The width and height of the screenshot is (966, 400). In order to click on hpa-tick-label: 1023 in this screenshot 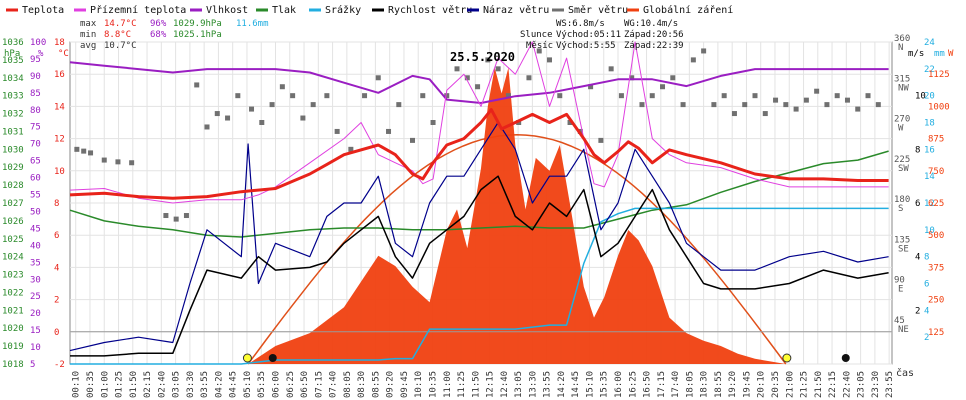, I will do `click(13, 276)`.